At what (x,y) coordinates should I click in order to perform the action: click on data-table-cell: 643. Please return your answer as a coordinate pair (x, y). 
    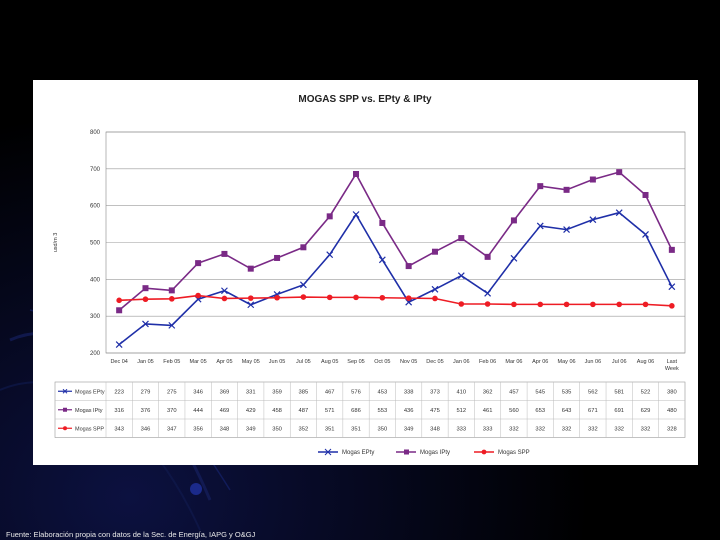
    Looking at the image, I should click on (567, 411).